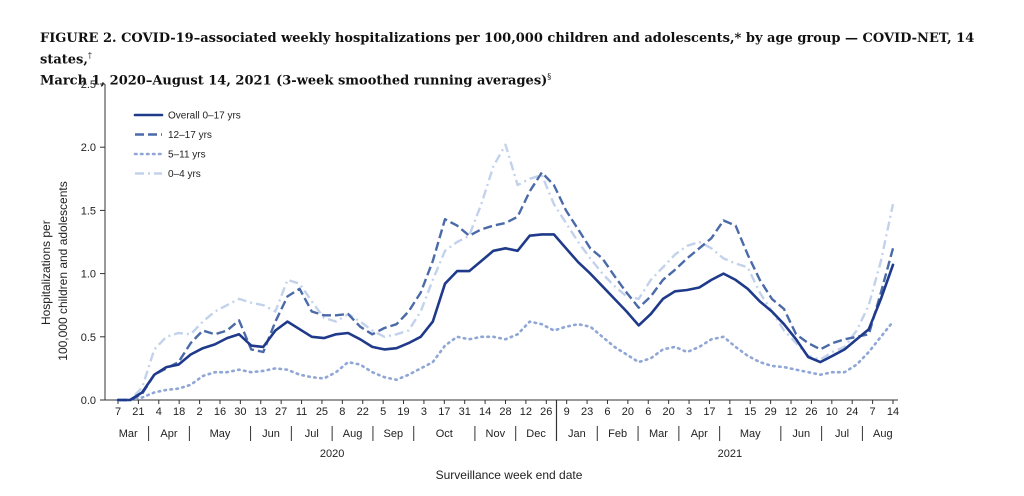  I want to click on title-footnote-mark-1: †, so click(89, 55).